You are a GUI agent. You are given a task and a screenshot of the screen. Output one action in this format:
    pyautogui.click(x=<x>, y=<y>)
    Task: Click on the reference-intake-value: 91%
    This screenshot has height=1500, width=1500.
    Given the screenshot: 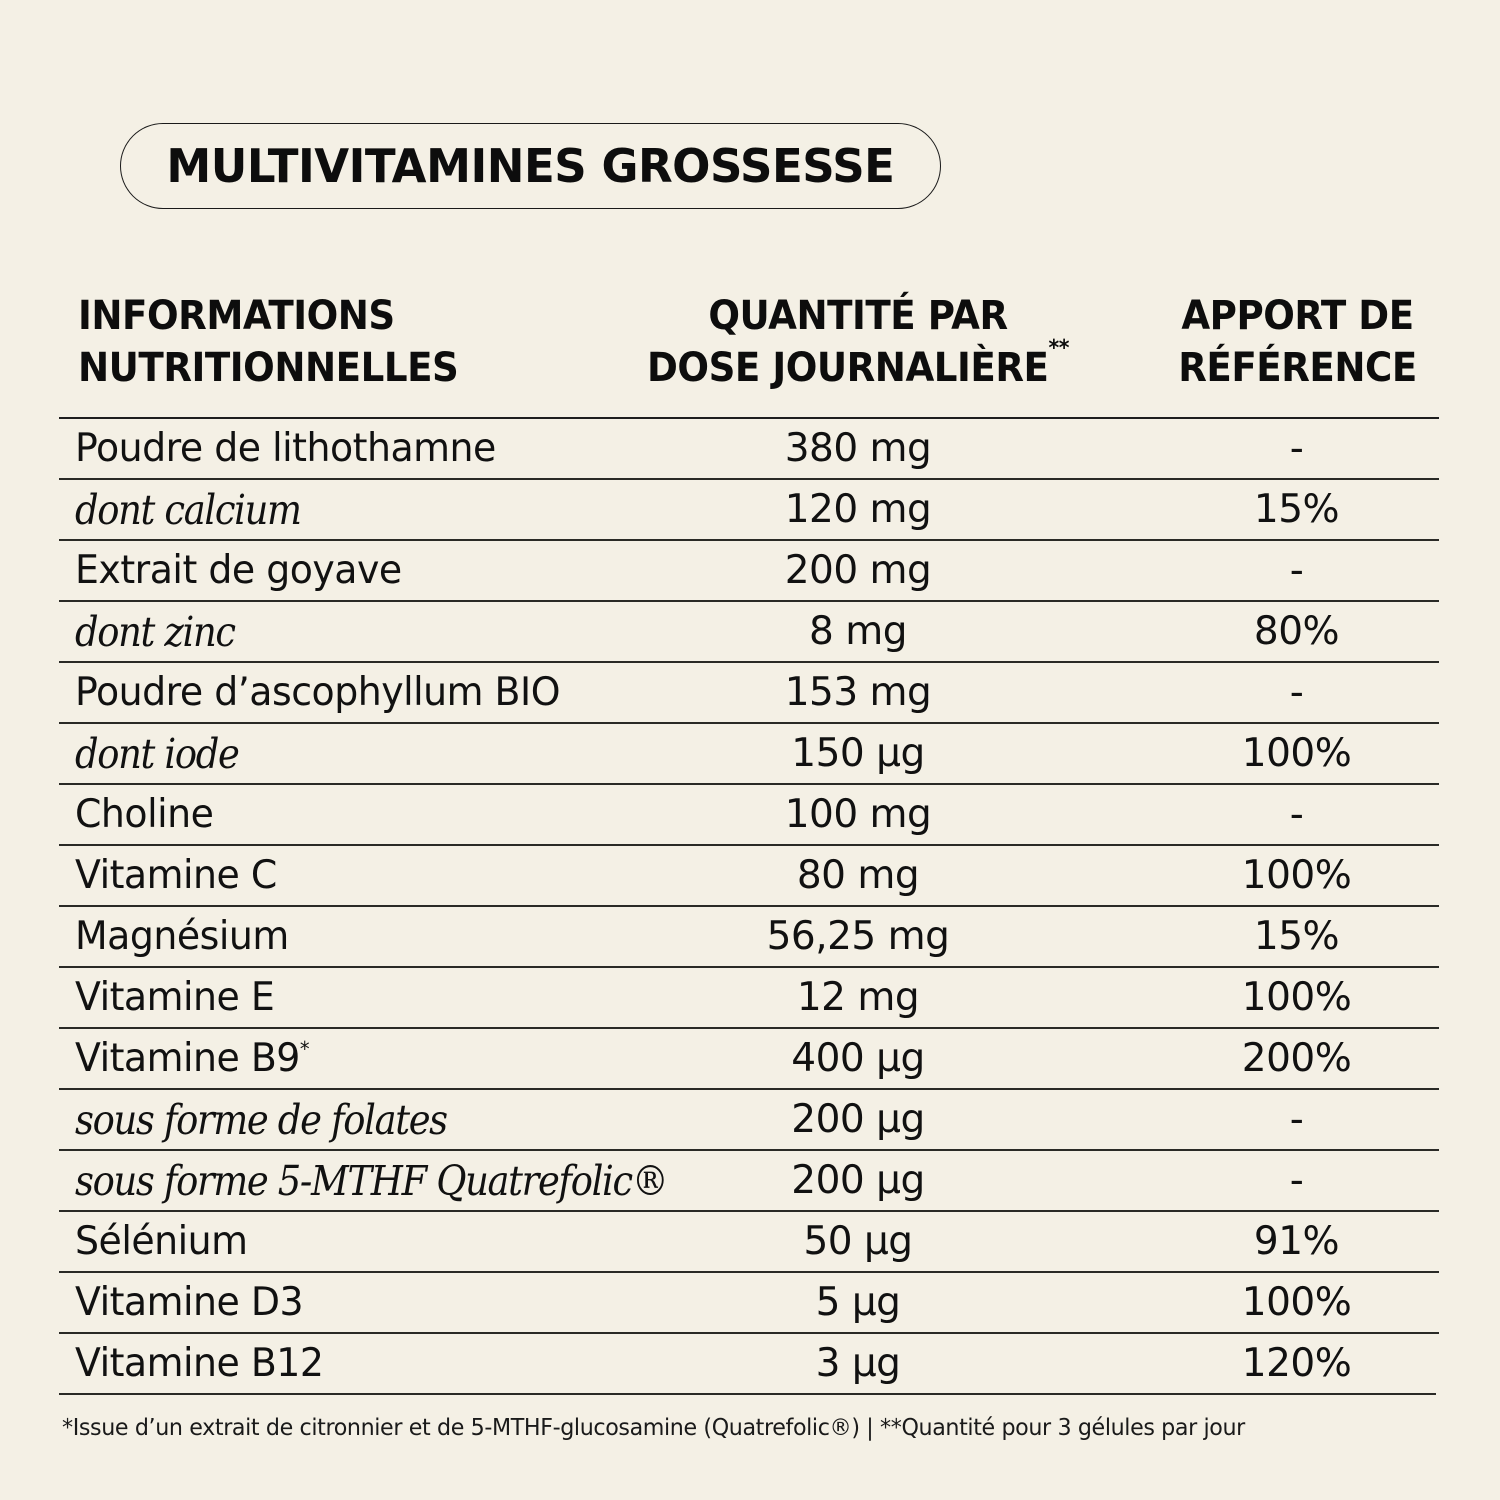 What is the action you would take?
    pyautogui.click(x=1296, y=1241)
    